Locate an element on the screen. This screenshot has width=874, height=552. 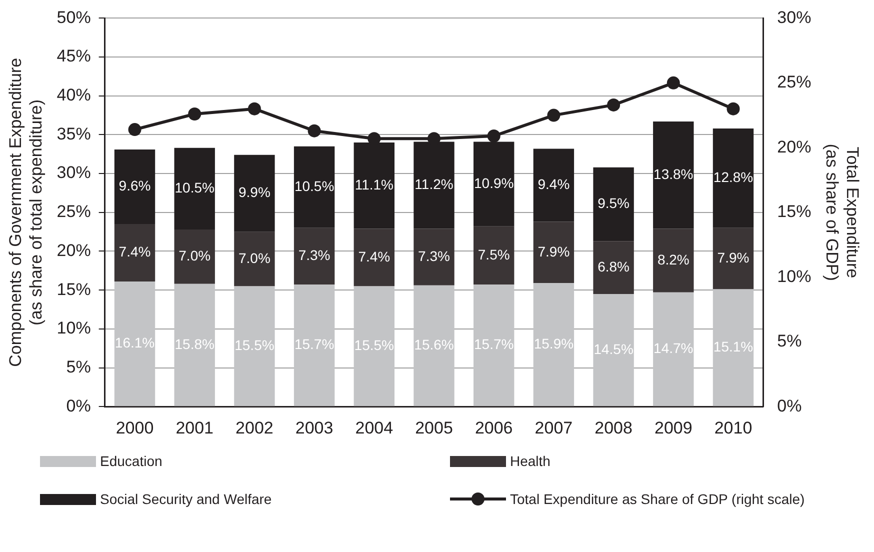
y2-tick-label: 30% is located at coordinates (794, 17).